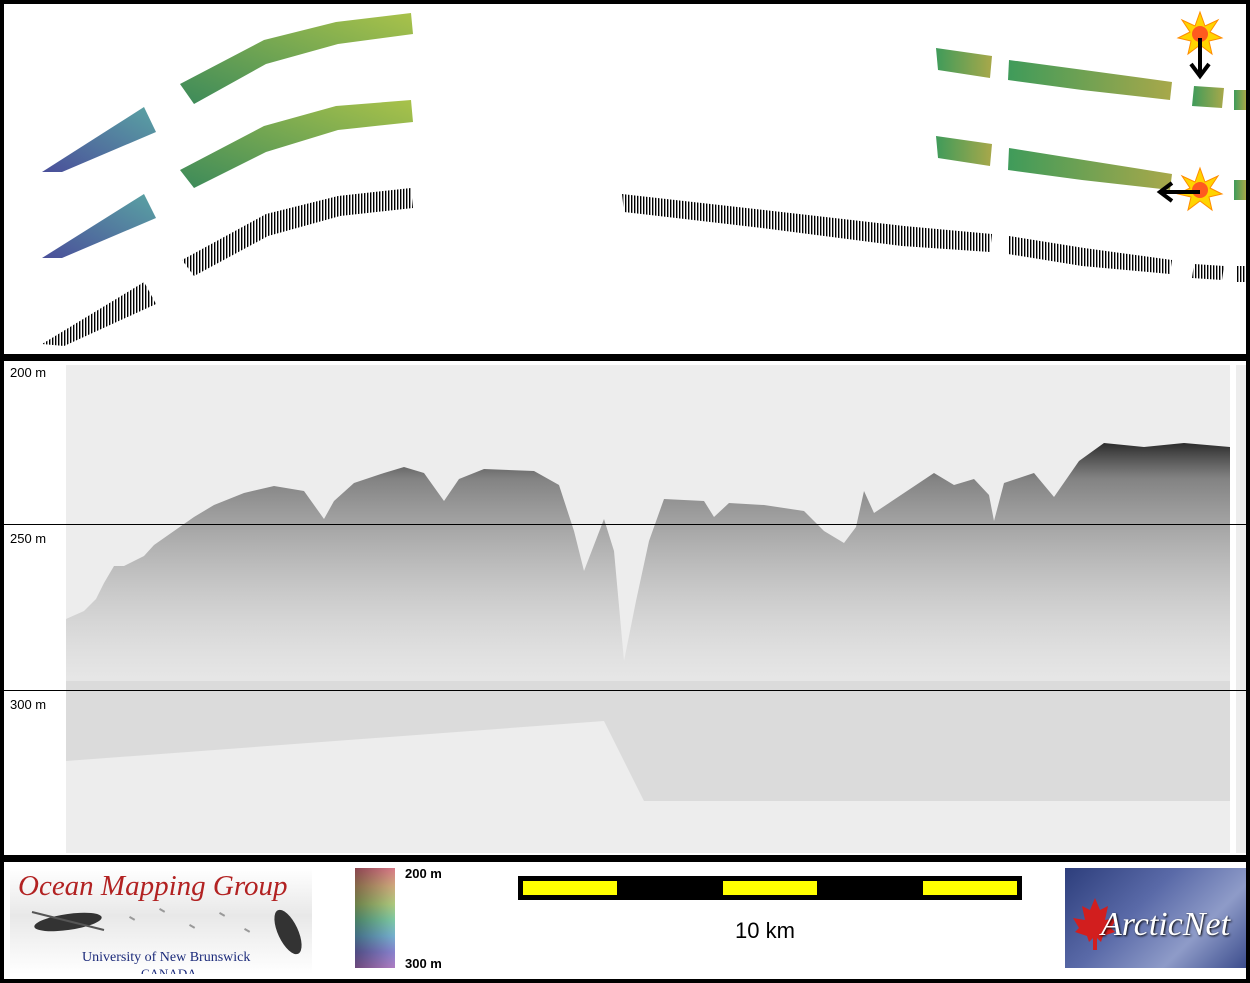  Describe the element at coordinates (375, 918) in the screenshot. I see `depth-colorbar` at that location.